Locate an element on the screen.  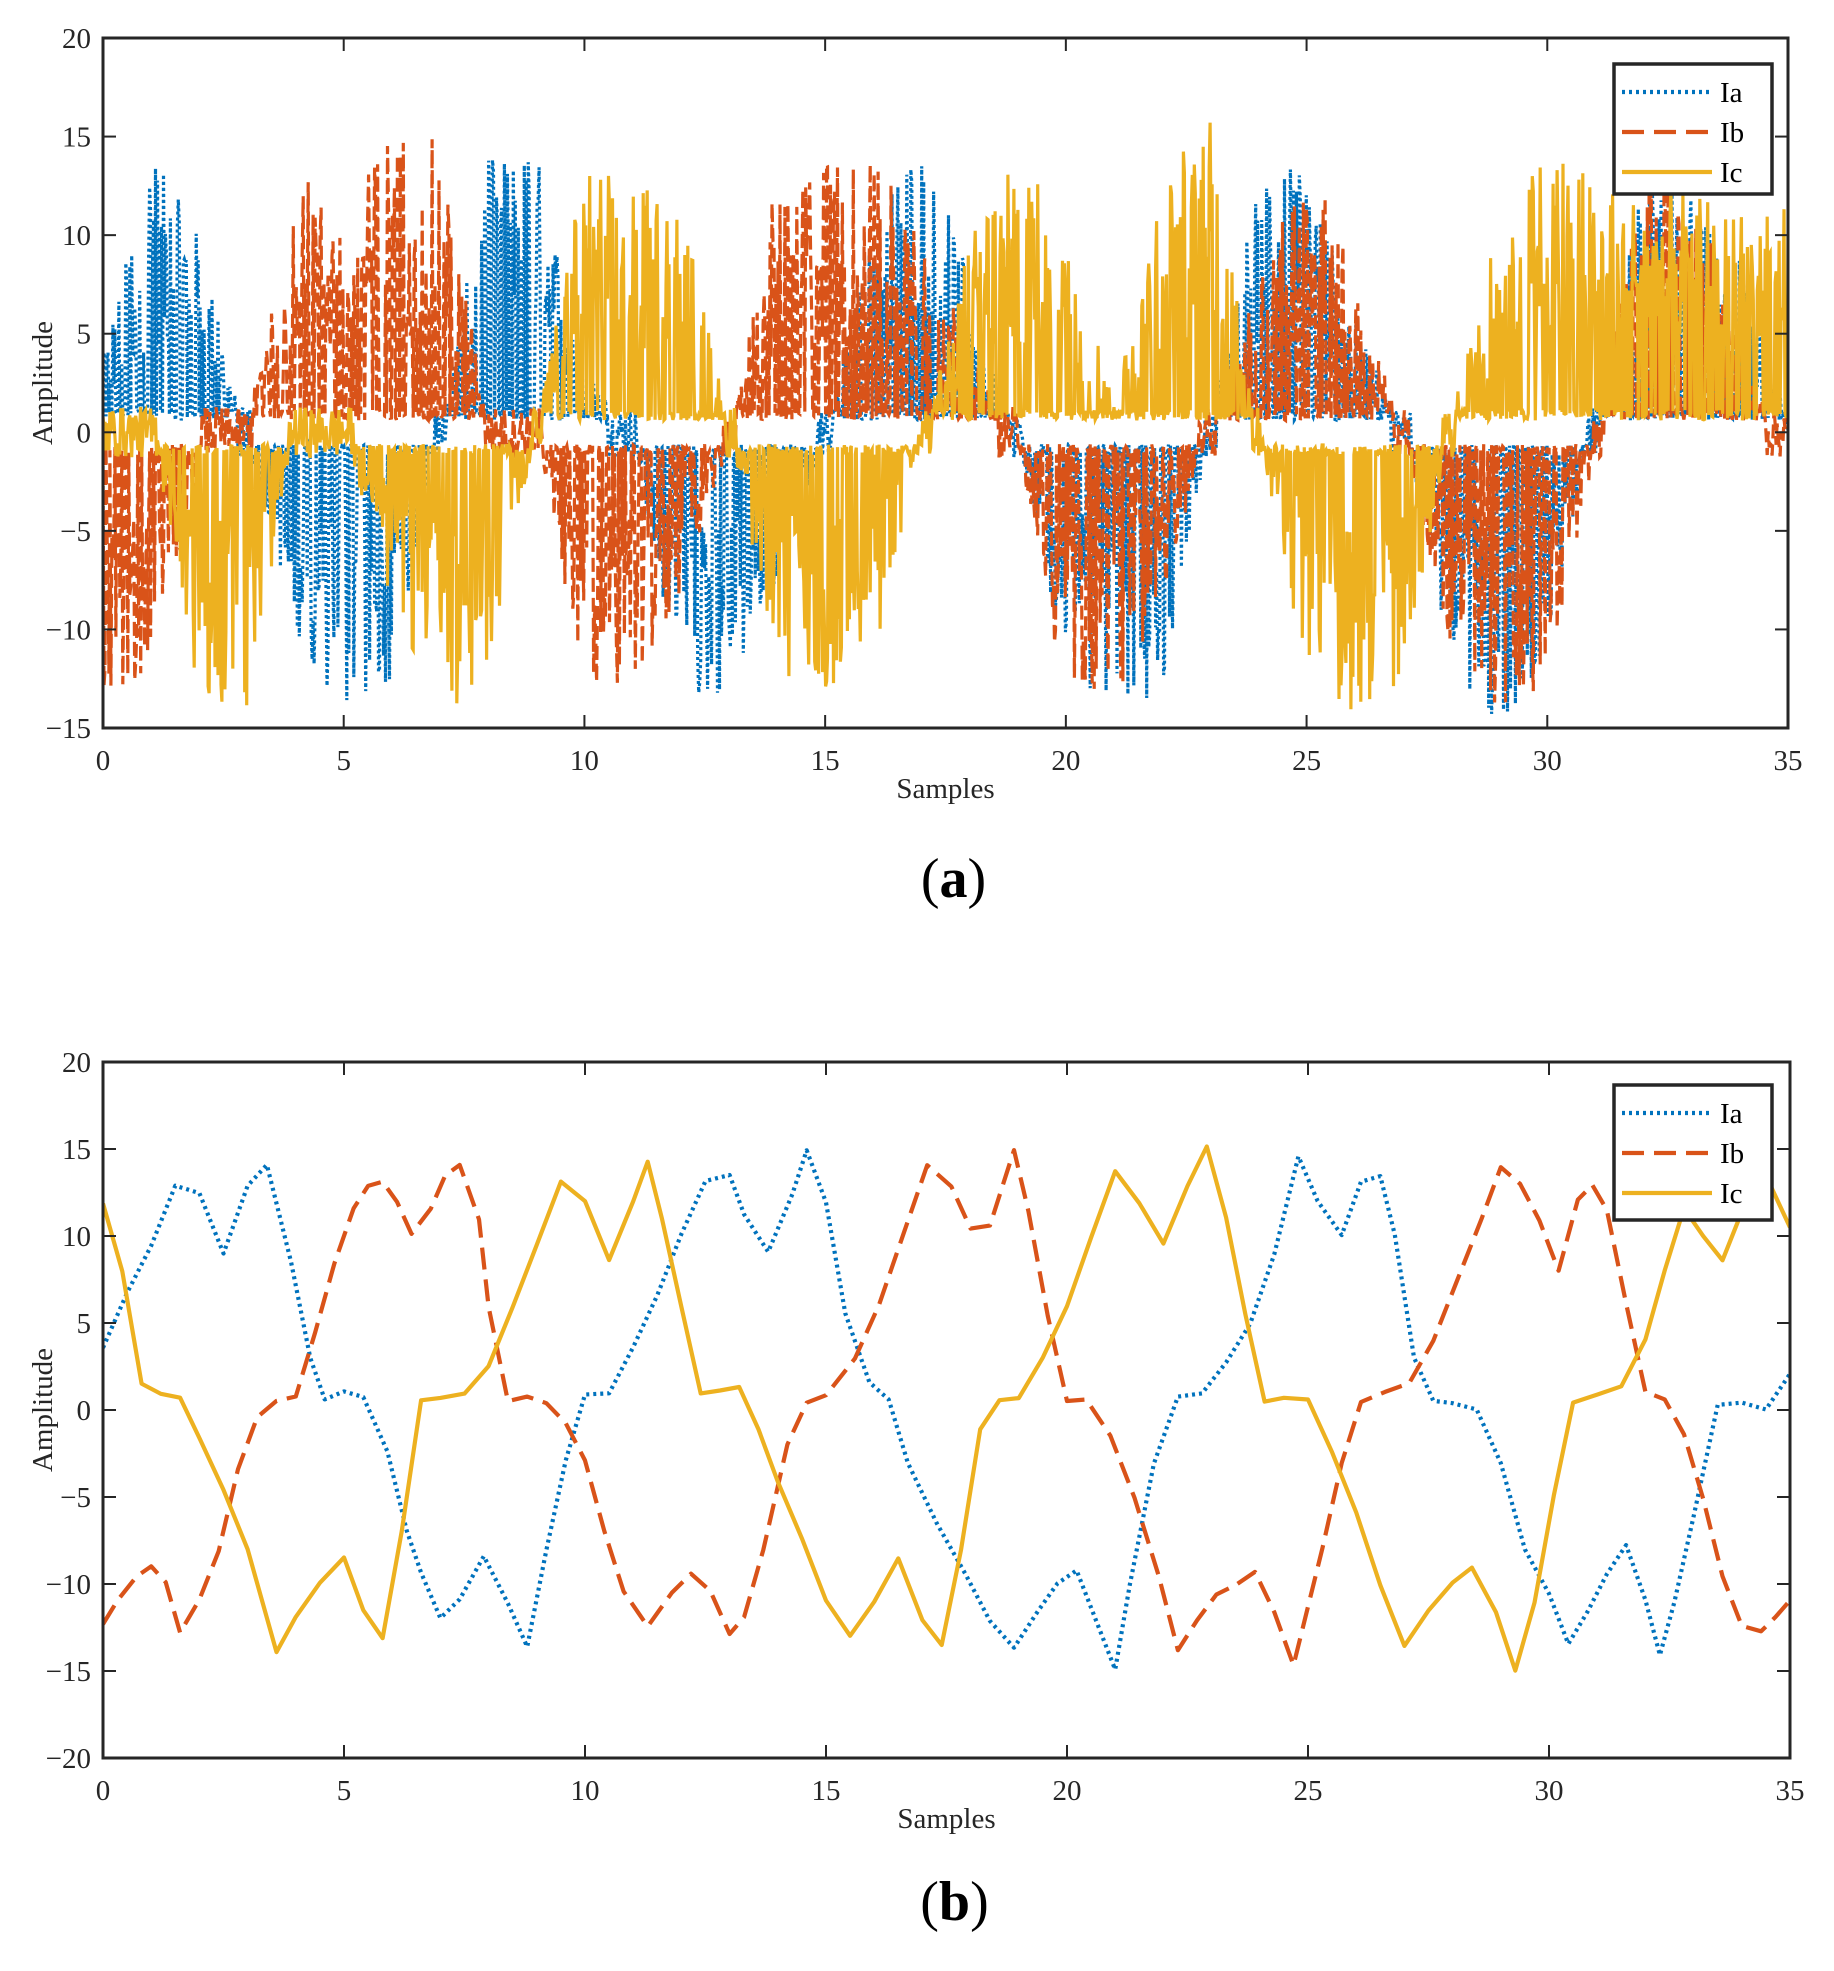
panel-caption: (b) is located at coordinates (954, 1902).